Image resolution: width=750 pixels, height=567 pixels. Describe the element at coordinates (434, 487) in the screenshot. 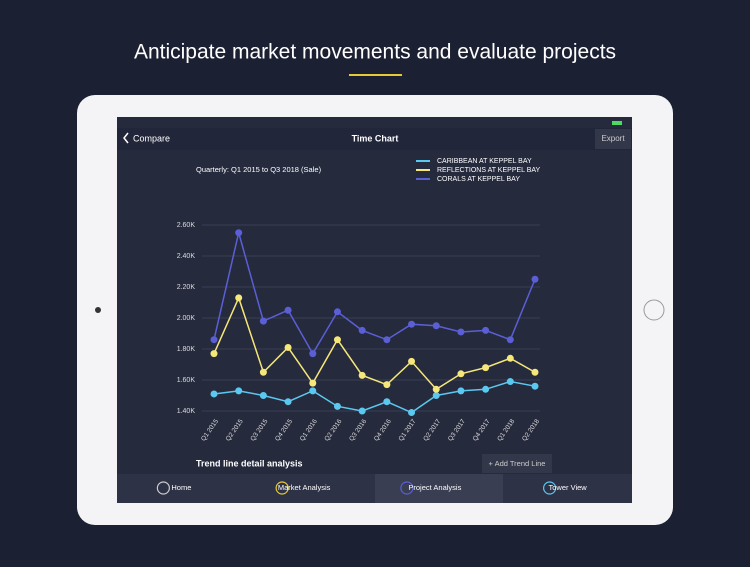

I see `tab-label: Project Analysis` at that location.